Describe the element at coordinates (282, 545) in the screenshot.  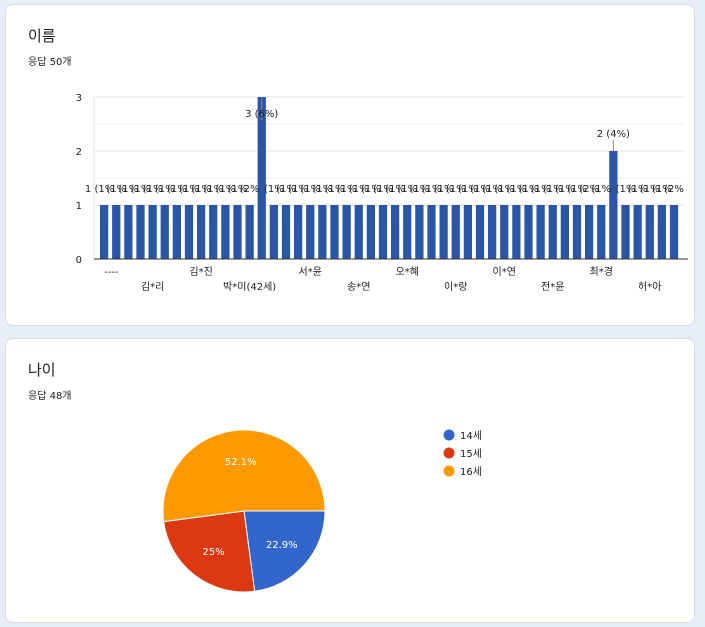
I see `slice-label: 22.9%` at that location.